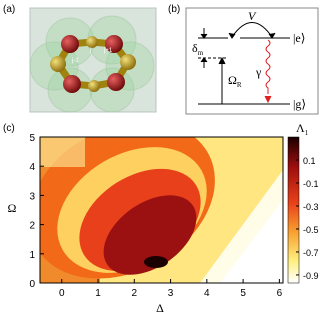  I want to click on symbol: Λ, so click(300, 128).